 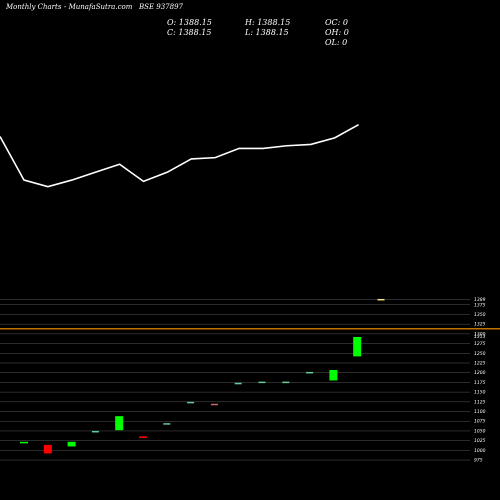 I want to click on price-tick-label: 1275, so click(x=480, y=344).